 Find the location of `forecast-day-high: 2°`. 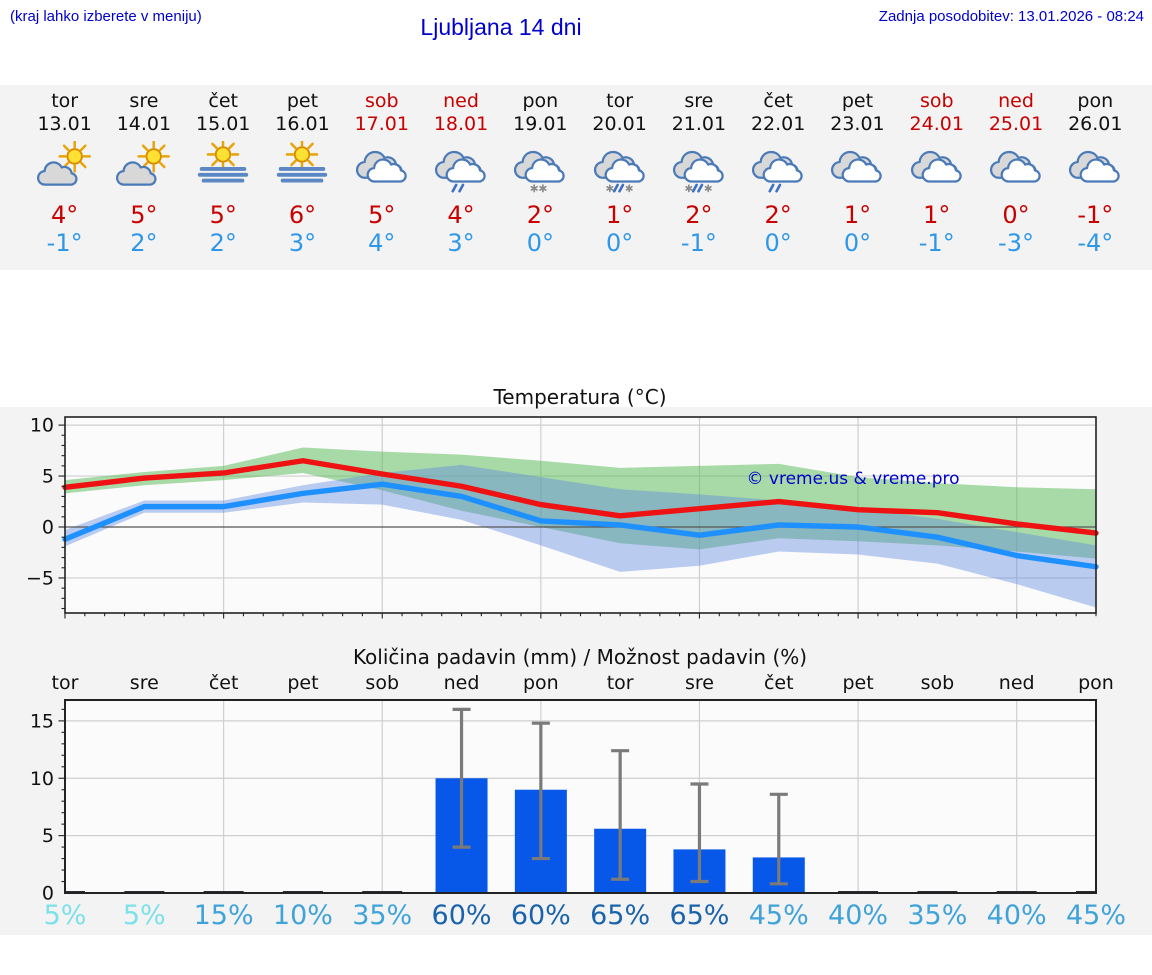

forecast-day-high: 2° is located at coordinates (778, 215).